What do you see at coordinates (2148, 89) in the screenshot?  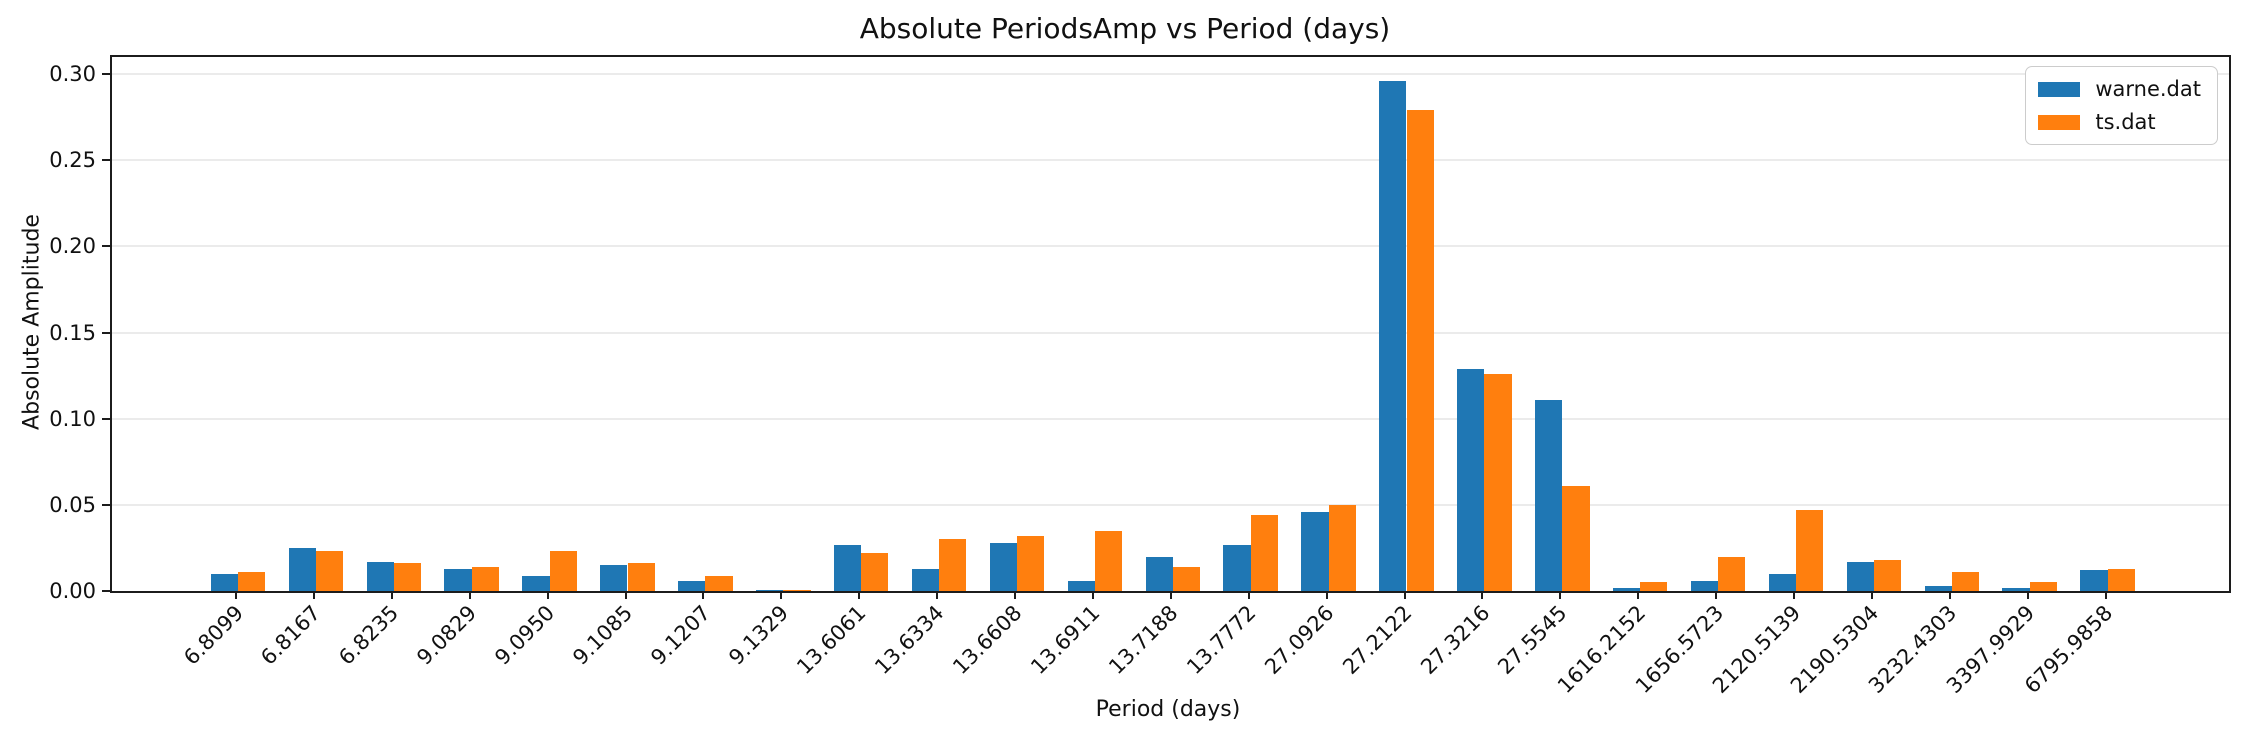 I see `legend-label: warne.dat` at bounding box center [2148, 89].